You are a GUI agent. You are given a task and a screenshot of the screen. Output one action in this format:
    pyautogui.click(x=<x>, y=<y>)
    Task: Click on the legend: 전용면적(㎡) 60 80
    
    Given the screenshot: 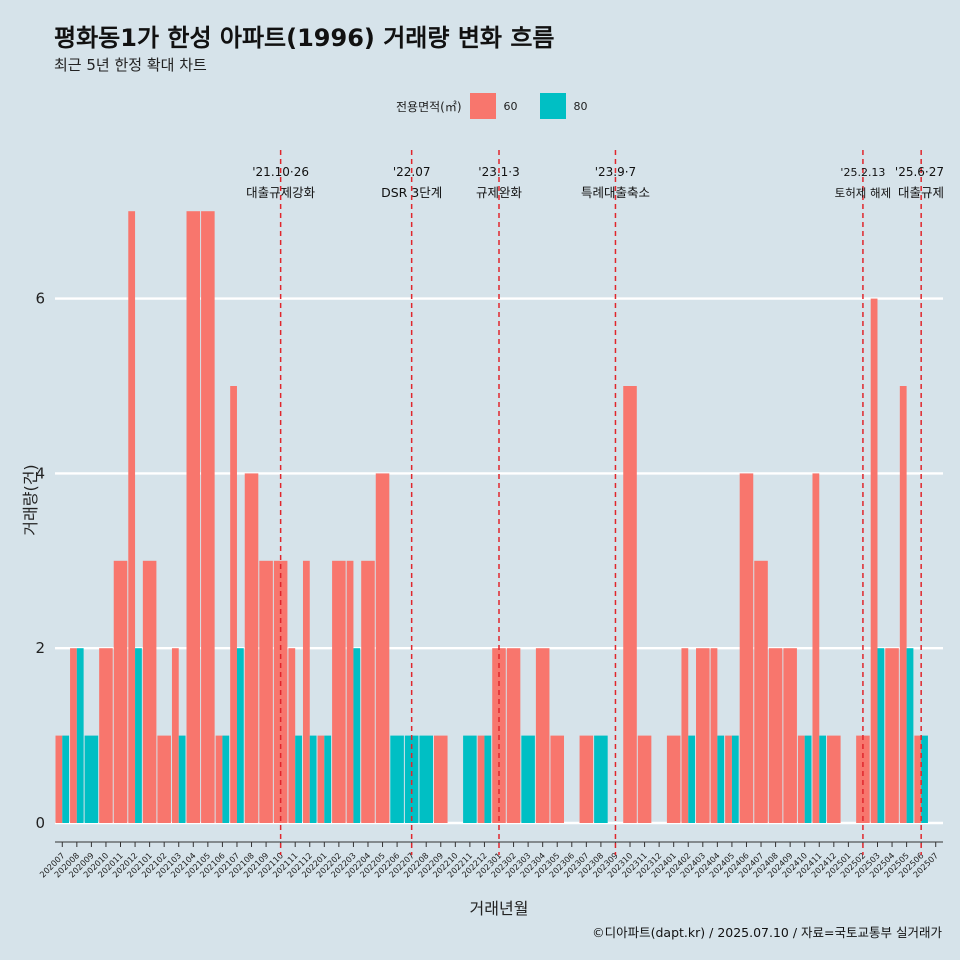 What is the action you would take?
    pyautogui.click(x=503, y=106)
    